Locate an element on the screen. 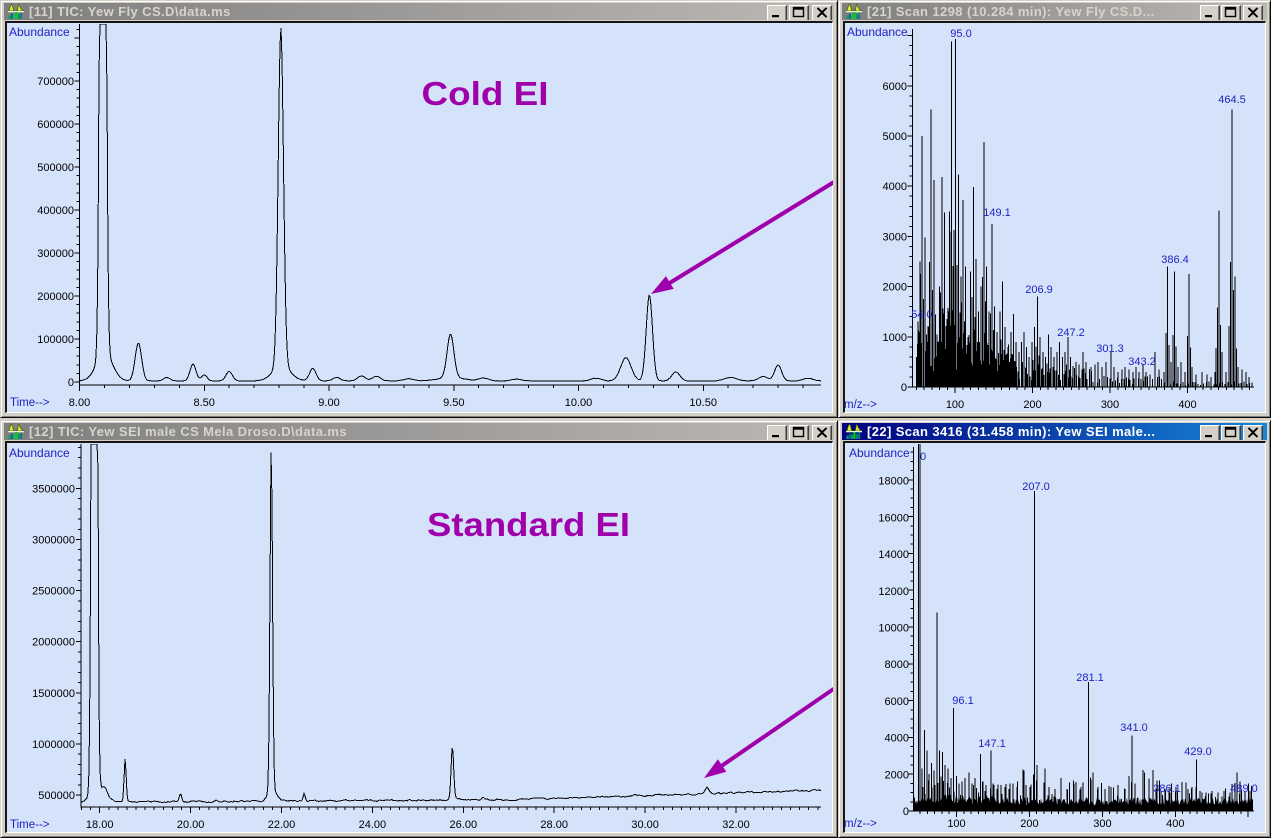 The width and height of the screenshot is (1271, 838). svg-text: 95.0 is located at coordinates (960, 34).